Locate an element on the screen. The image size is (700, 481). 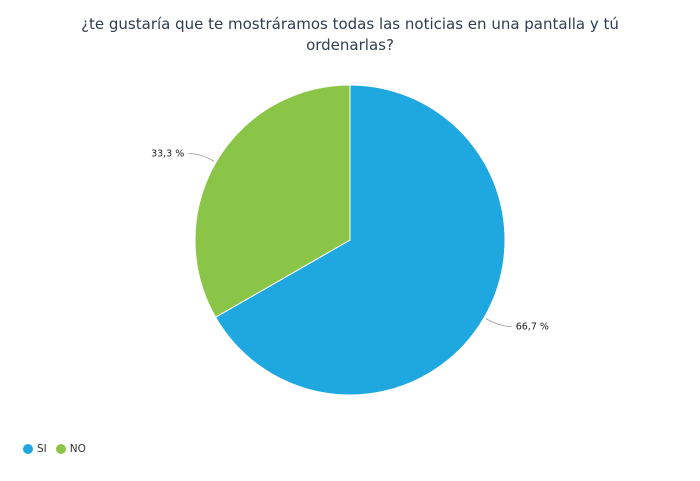
legend-label-no: NO is located at coordinates (77, 449).